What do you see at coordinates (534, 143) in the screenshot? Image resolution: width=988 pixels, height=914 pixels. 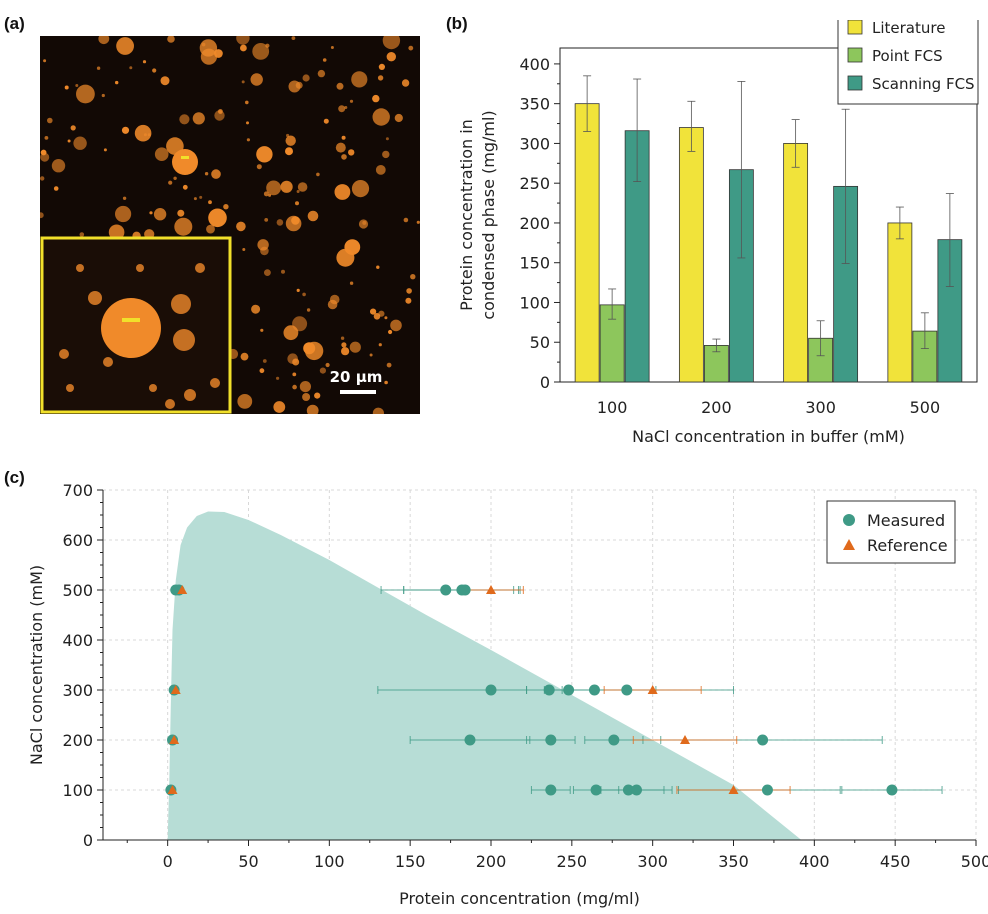 I see `y-tick-label: 300` at bounding box center [534, 143].